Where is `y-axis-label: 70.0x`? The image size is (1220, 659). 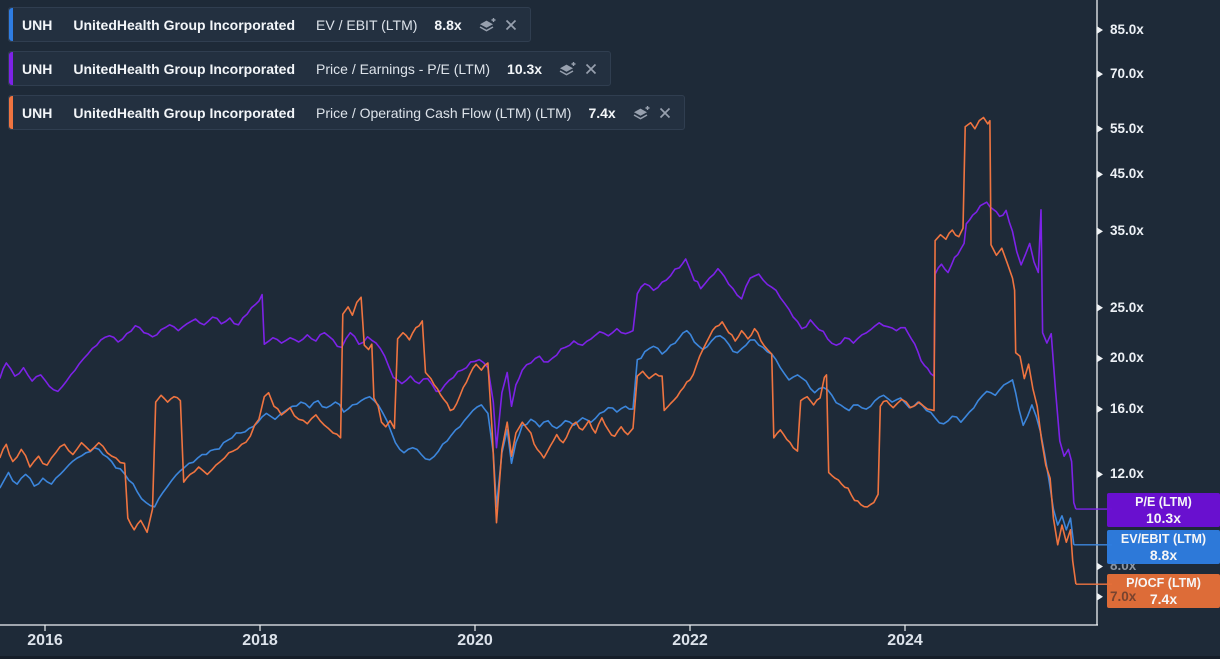 y-axis-label: 70.0x is located at coordinates (1127, 74).